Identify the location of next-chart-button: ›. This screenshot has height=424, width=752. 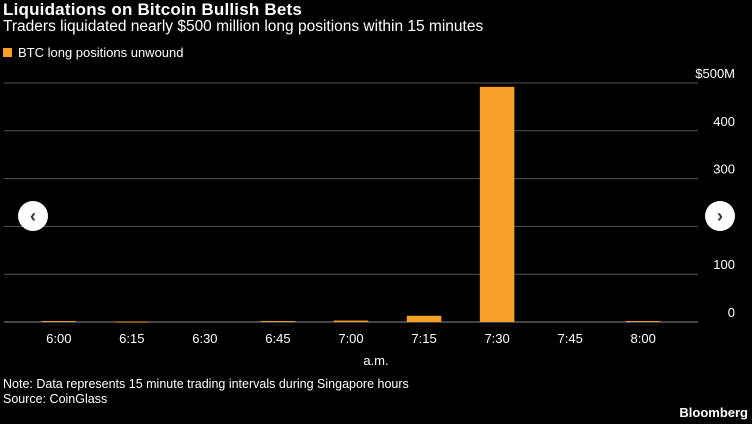
(720, 216).